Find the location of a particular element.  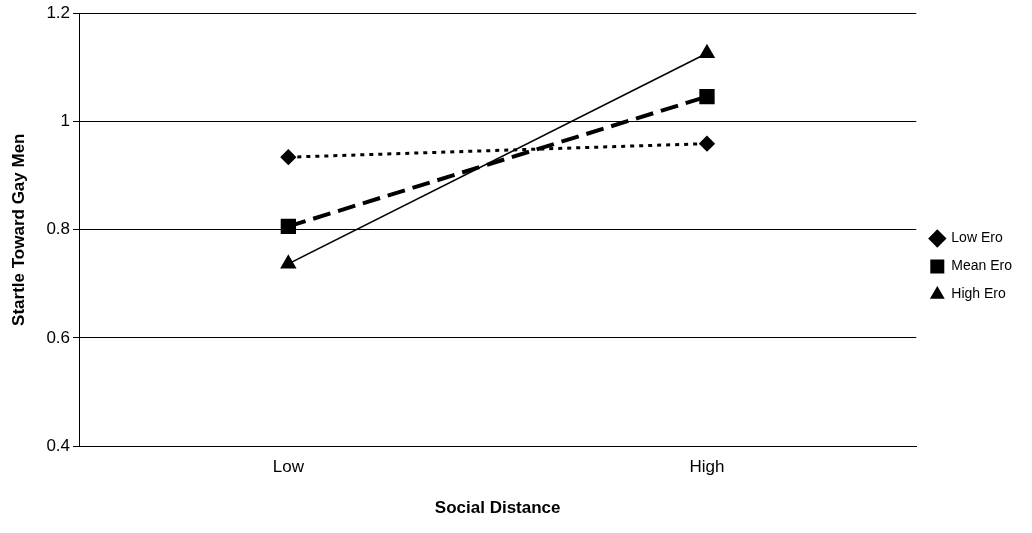

y-tick-label: 0.8 is located at coordinates (58, 229).